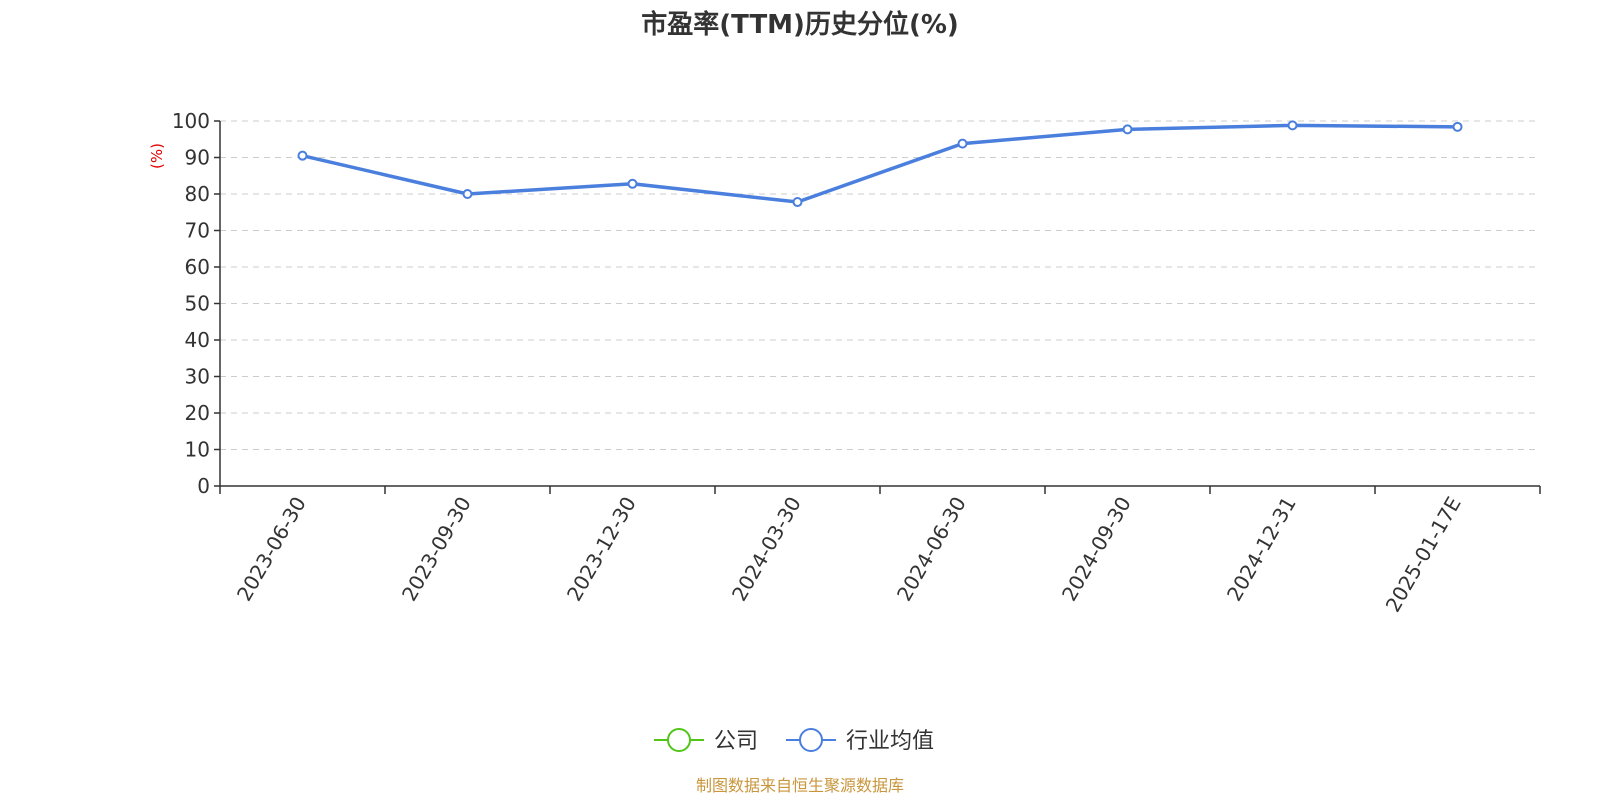  Describe the element at coordinates (157, 156) in the screenshot. I see `y-axis-label: (%)` at that location.